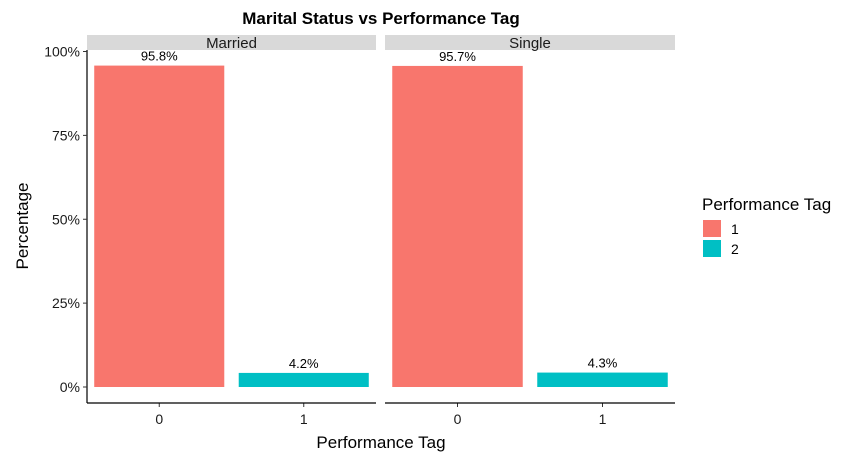  I want to click on legend-label-2: 2, so click(735, 249).